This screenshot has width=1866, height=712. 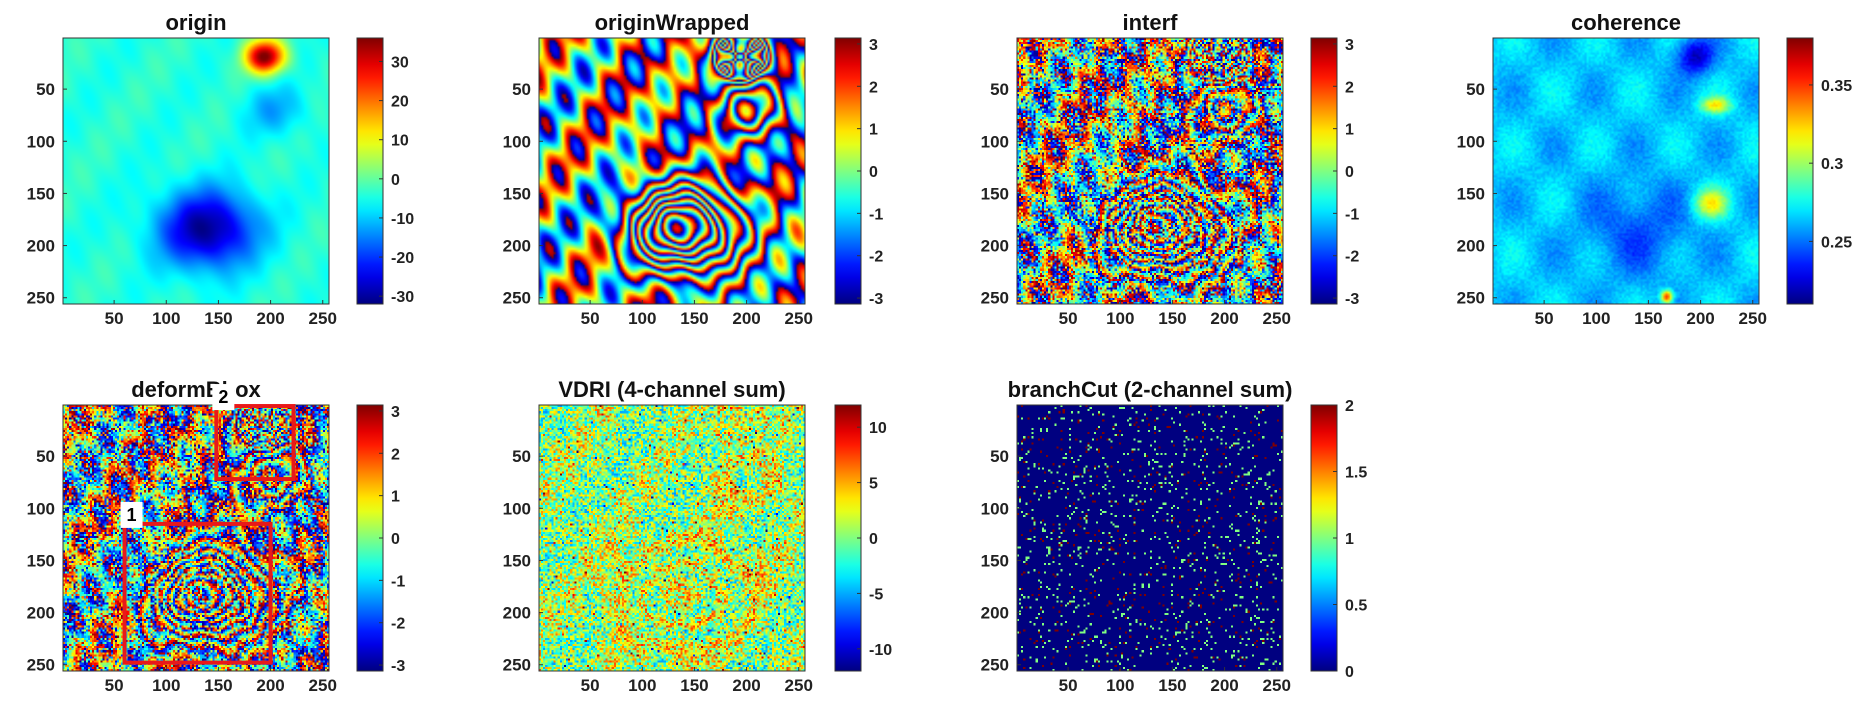 What do you see at coordinates (400, 62) in the screenshot?
I see `colorbar-tick-label: 30` at bounding box center [400, 62].